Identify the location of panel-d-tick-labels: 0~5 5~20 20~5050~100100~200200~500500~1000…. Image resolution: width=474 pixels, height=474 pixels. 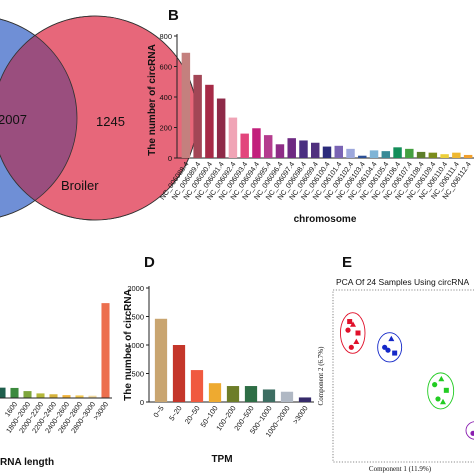
(230, 421).